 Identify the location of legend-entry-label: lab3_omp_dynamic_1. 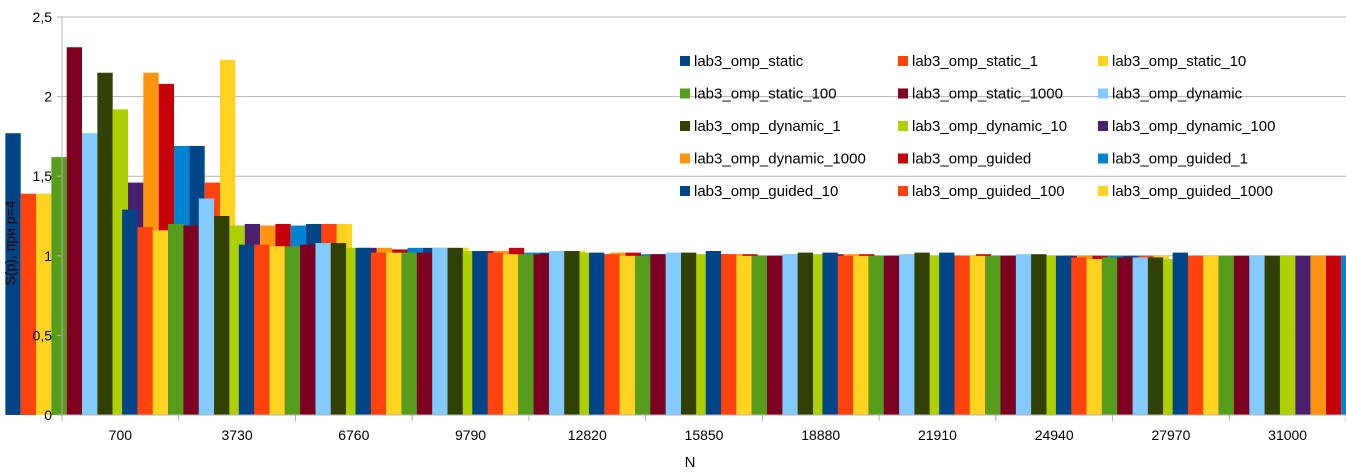
(767, 126).